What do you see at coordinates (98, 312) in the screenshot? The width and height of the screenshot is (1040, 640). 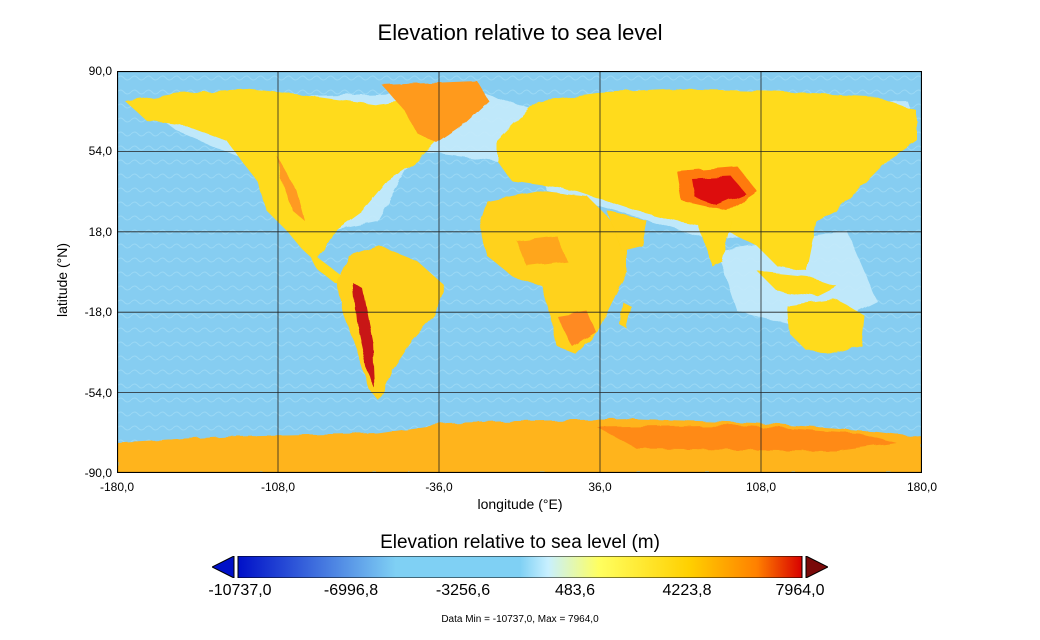 I see `ytick-label: -18,0` at bounding box center [98, 312].